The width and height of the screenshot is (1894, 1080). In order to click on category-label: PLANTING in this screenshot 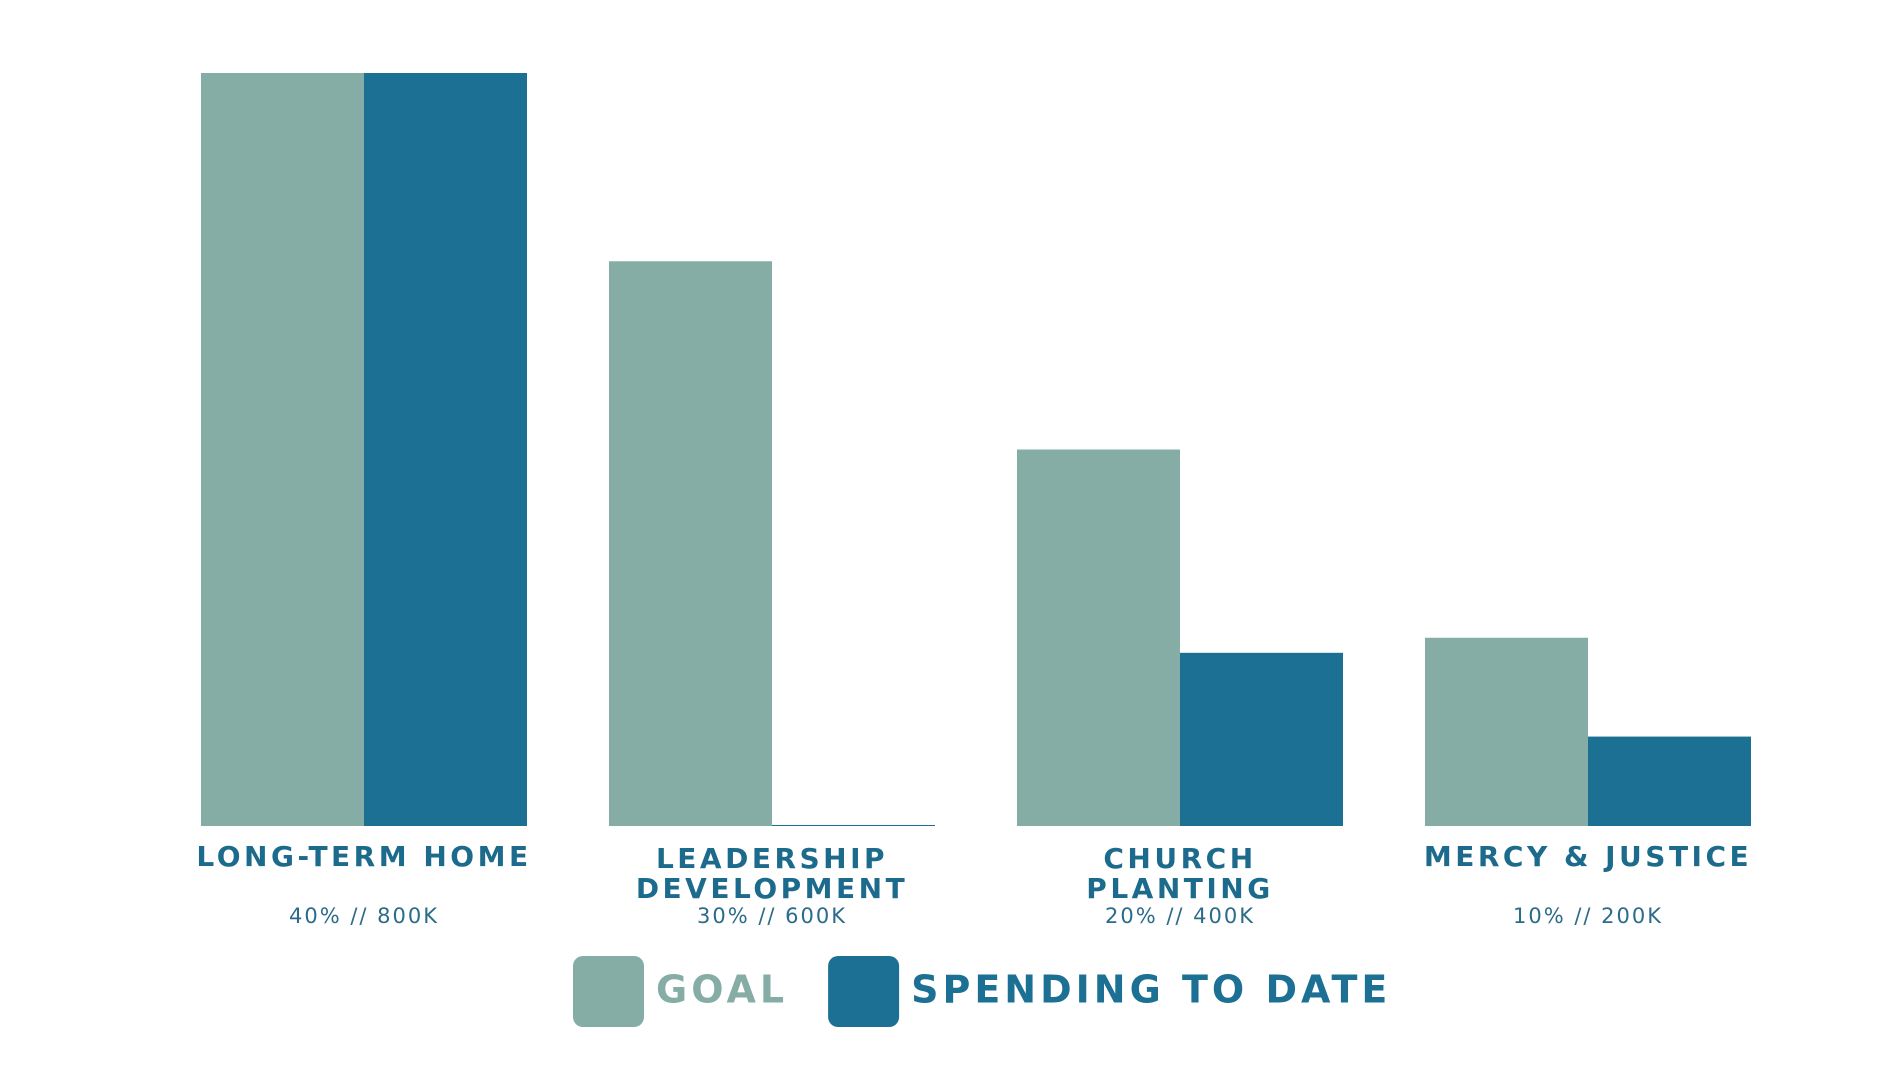, I will do `click(1179, 888)`.